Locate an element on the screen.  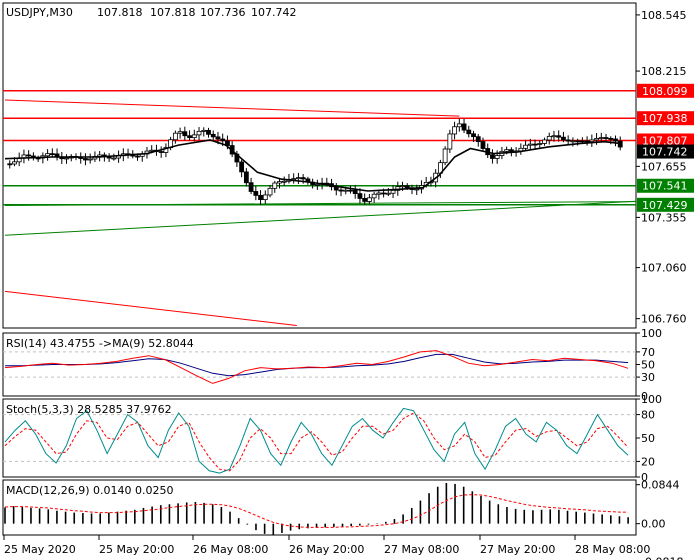
stochastic-title: Stoch(5,3,3) 28.5285 37.9762 is located at coordinates (89, 409).